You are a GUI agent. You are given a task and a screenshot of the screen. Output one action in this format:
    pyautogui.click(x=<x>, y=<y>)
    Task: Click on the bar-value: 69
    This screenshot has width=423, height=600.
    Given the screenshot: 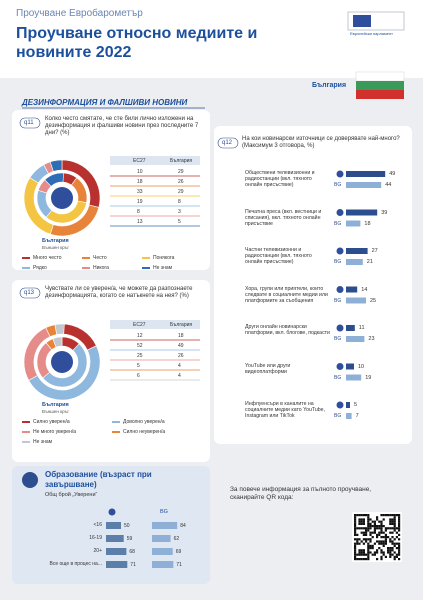 What is the action you would take?
    pyautogui.click(x=178, y=552)
    